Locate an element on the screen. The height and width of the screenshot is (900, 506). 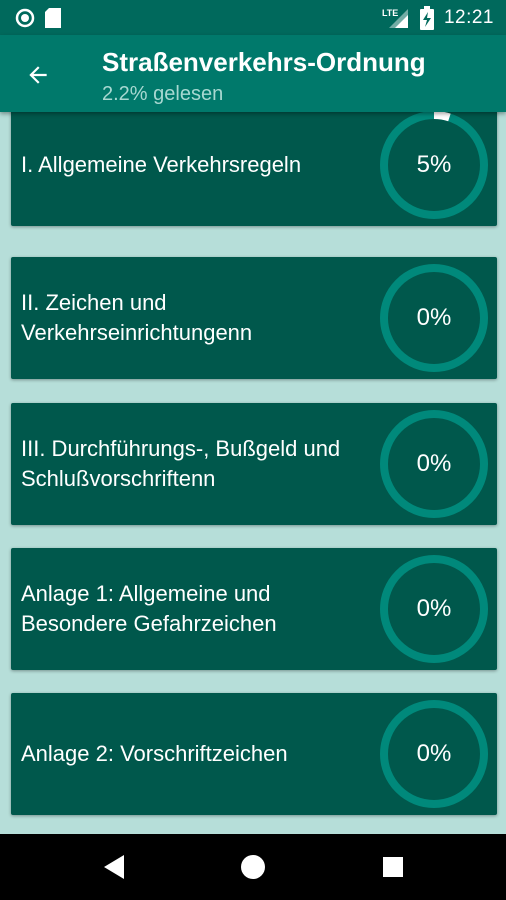
chapter-label: II. Zeichen und Verkehrseinrichtungenn is located at coordinates (137, 317).